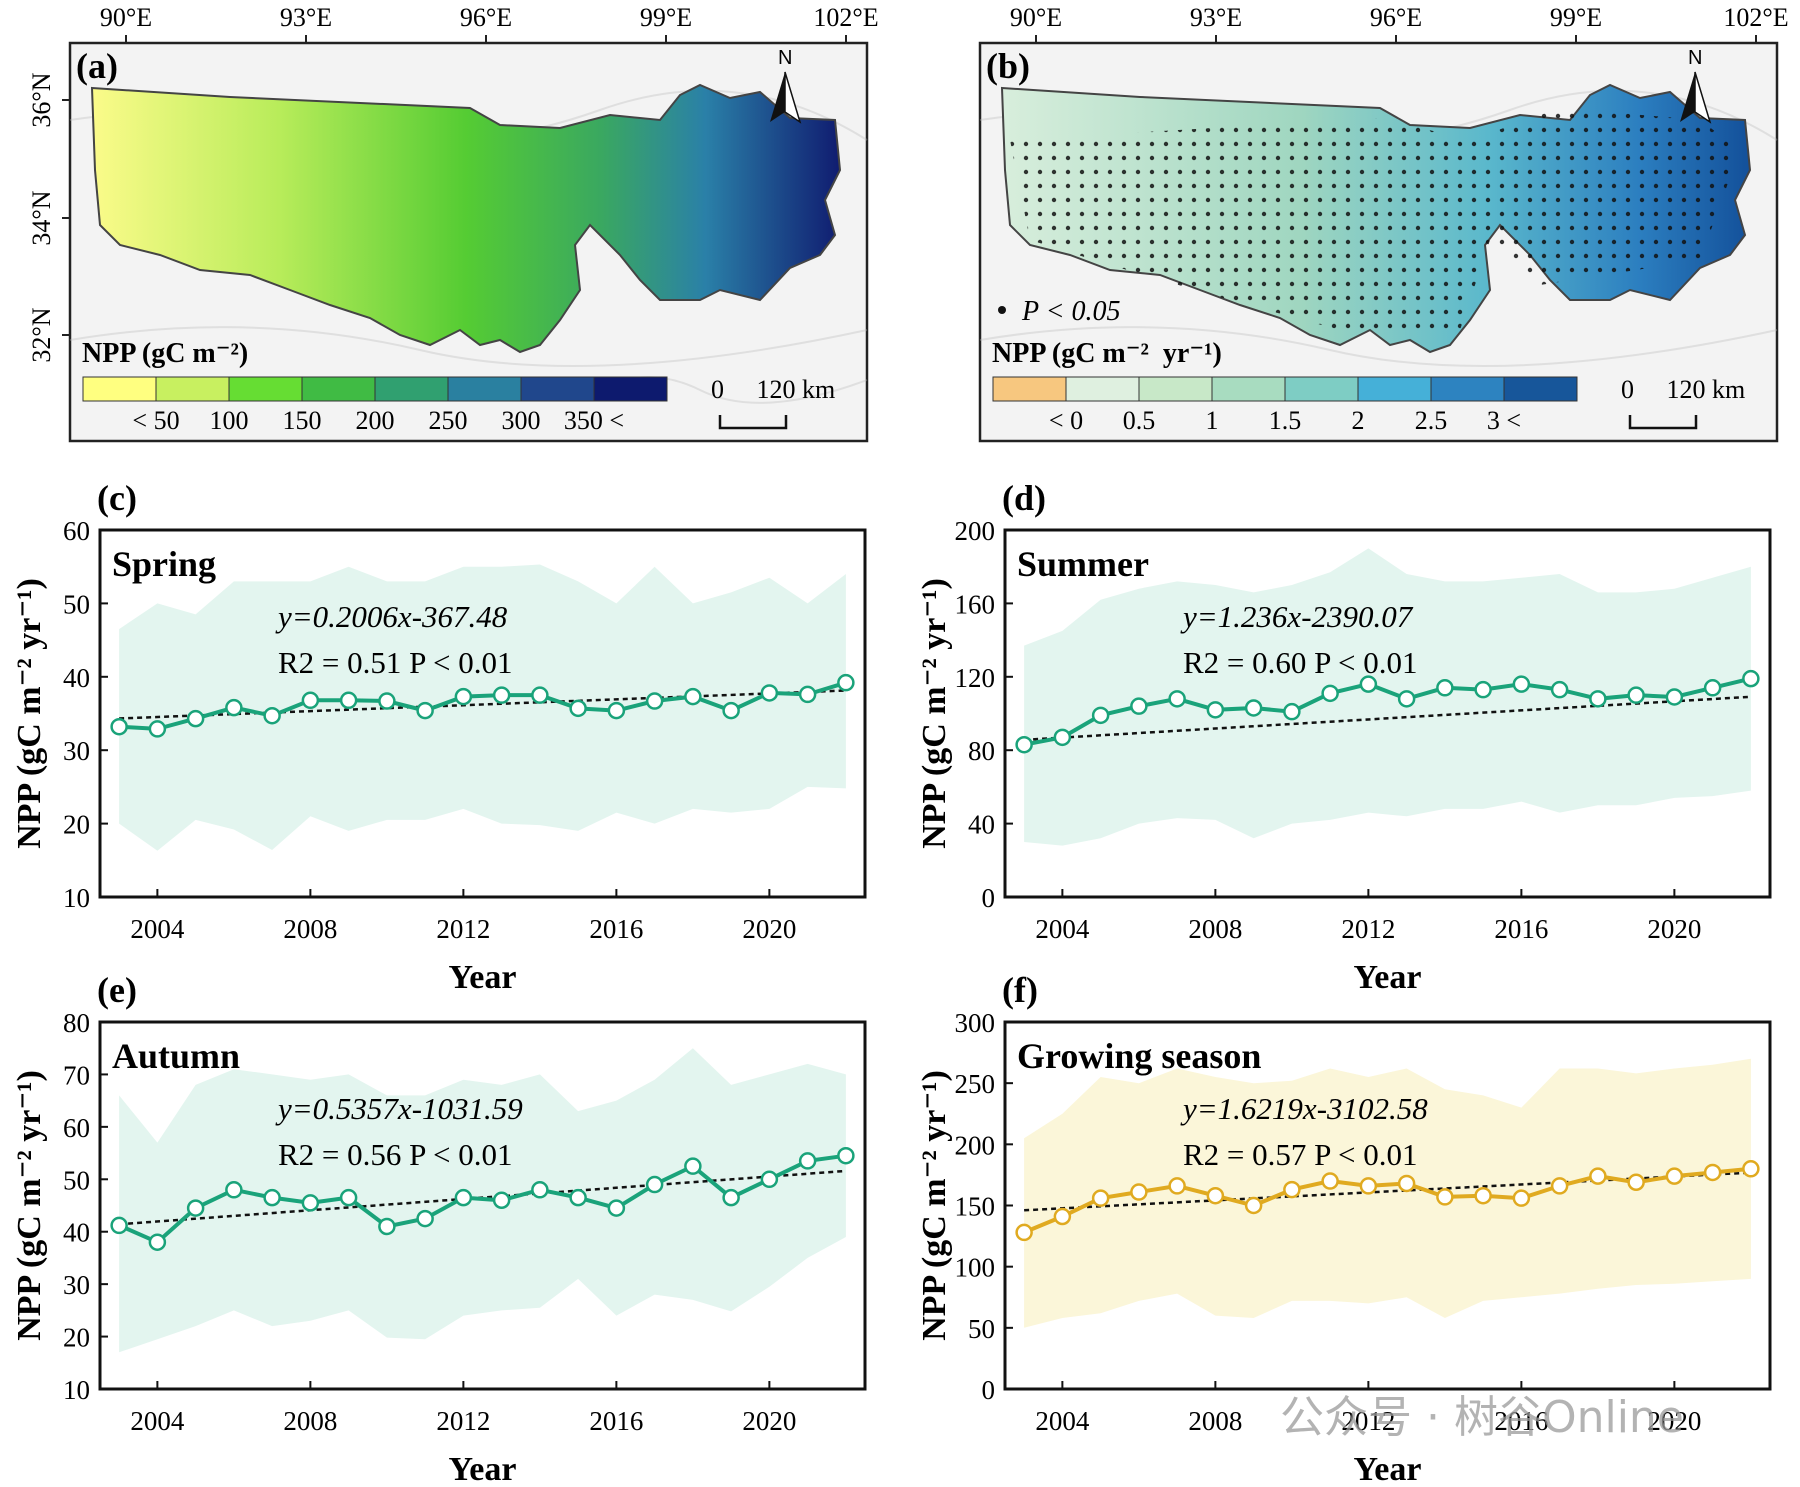  Describe the element at coordinates (164, 564) in the screenshot. I see `series-title: Spring` at that location.